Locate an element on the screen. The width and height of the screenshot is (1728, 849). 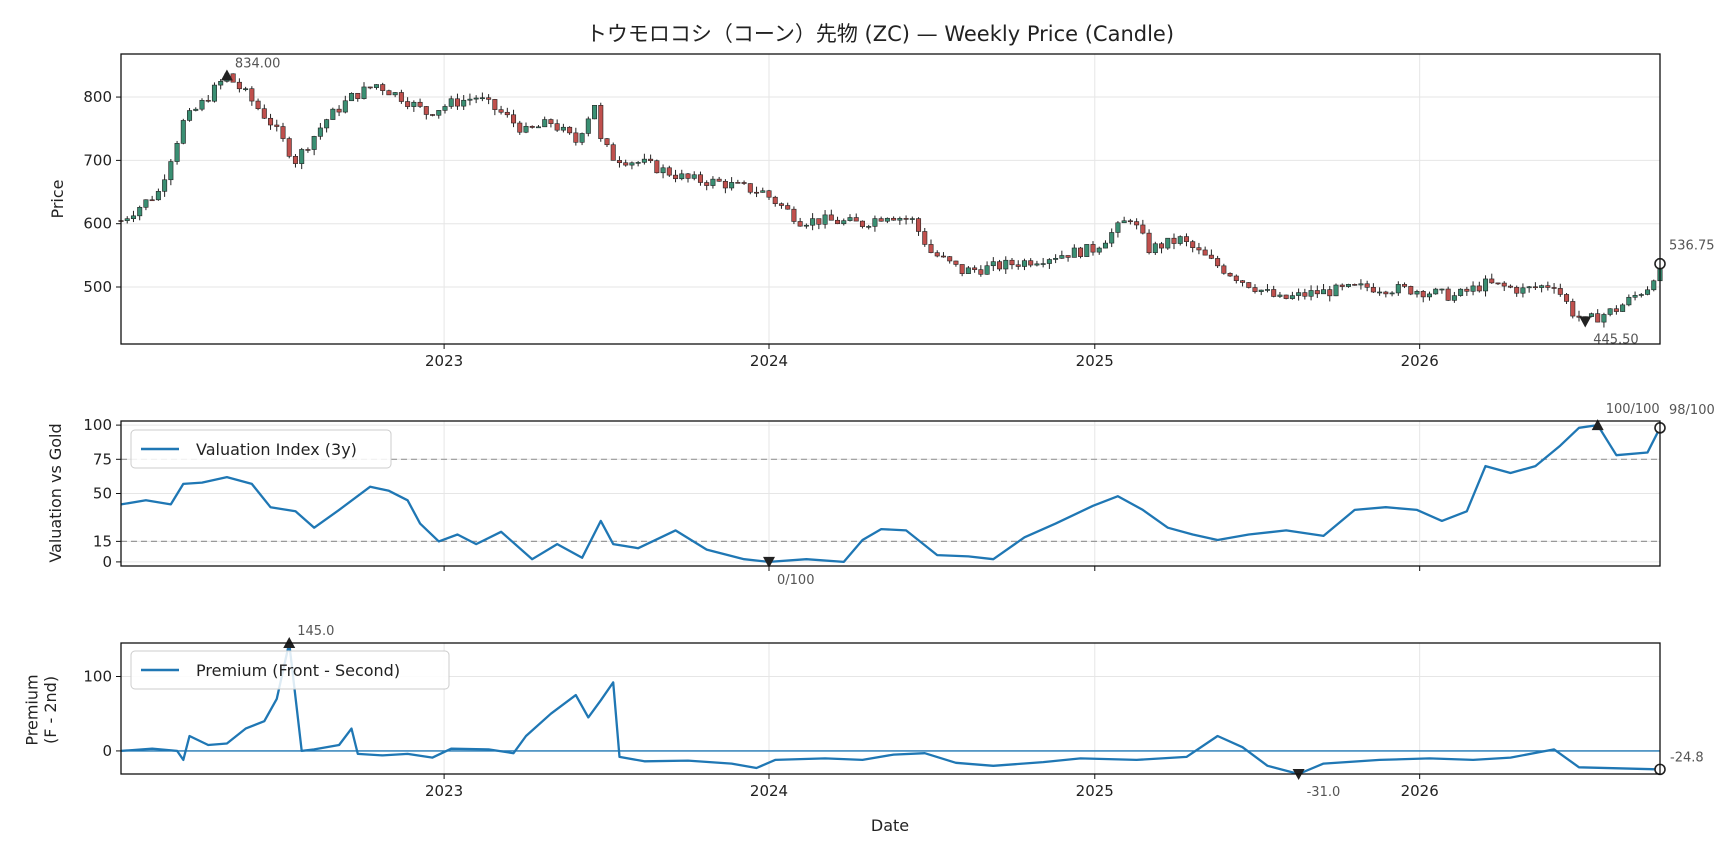
y-tick-label: 0 is located at coordinates (107, 751).